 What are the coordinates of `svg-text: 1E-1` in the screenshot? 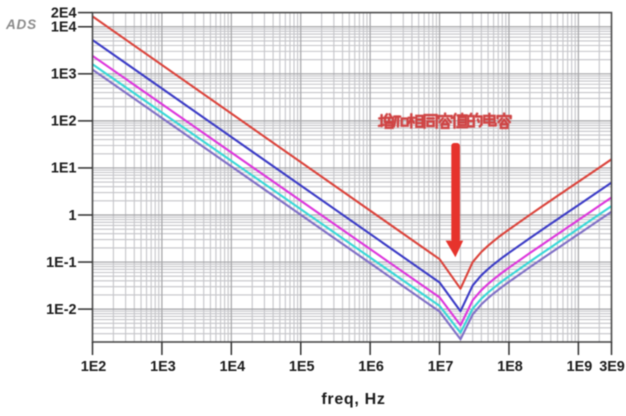 It's located at (61, 263).